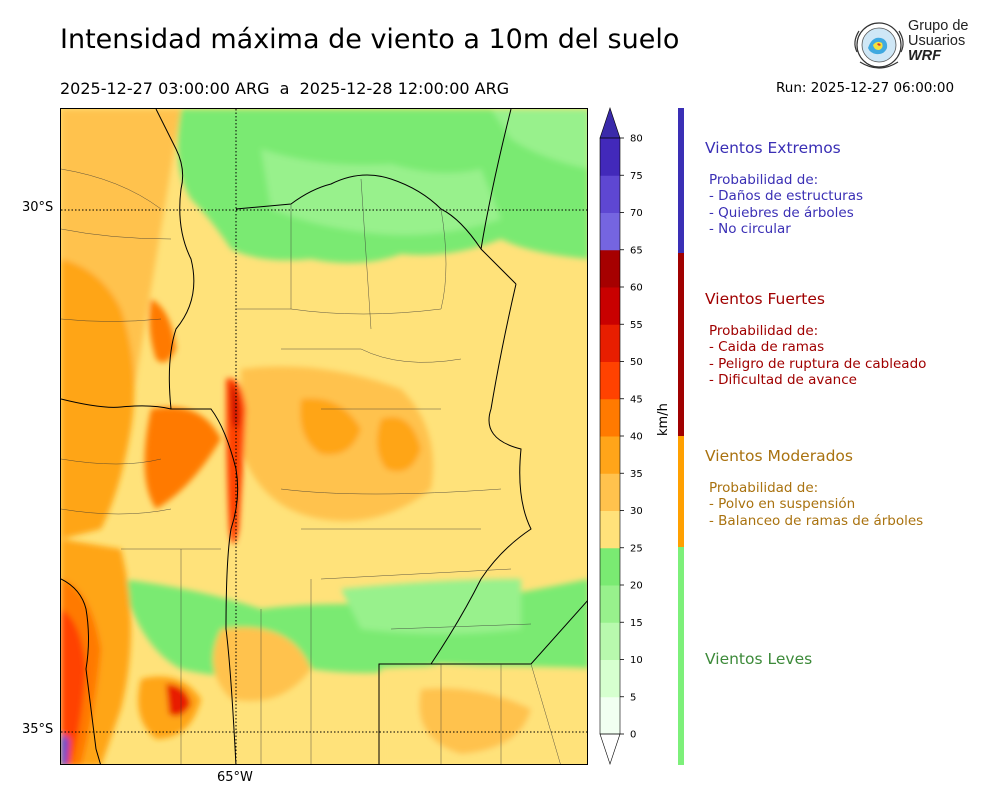  What do you see at coordinates (636, 623) in the screenshot?
I see `colorbar-tick-label: 15` at bounding box center [636, 623].